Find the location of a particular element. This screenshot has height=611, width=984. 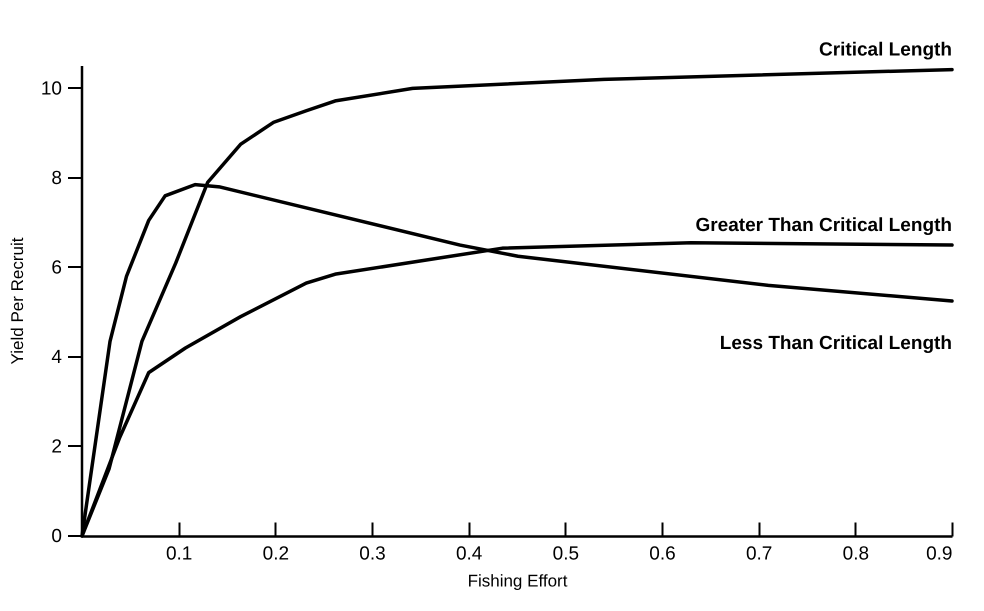

x-tick-label: 0.2 is located at coordinates (276, 554).